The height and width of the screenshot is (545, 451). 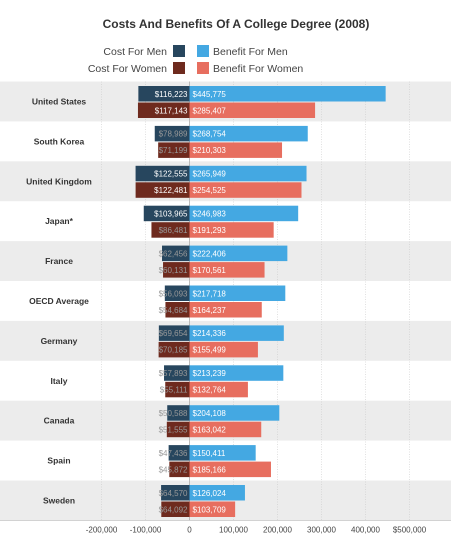 What do you see at coordinates (171, 110) in the screenshot?
I see `cost-label-women-united-states: $117,143` at bounding box center [171, 110].